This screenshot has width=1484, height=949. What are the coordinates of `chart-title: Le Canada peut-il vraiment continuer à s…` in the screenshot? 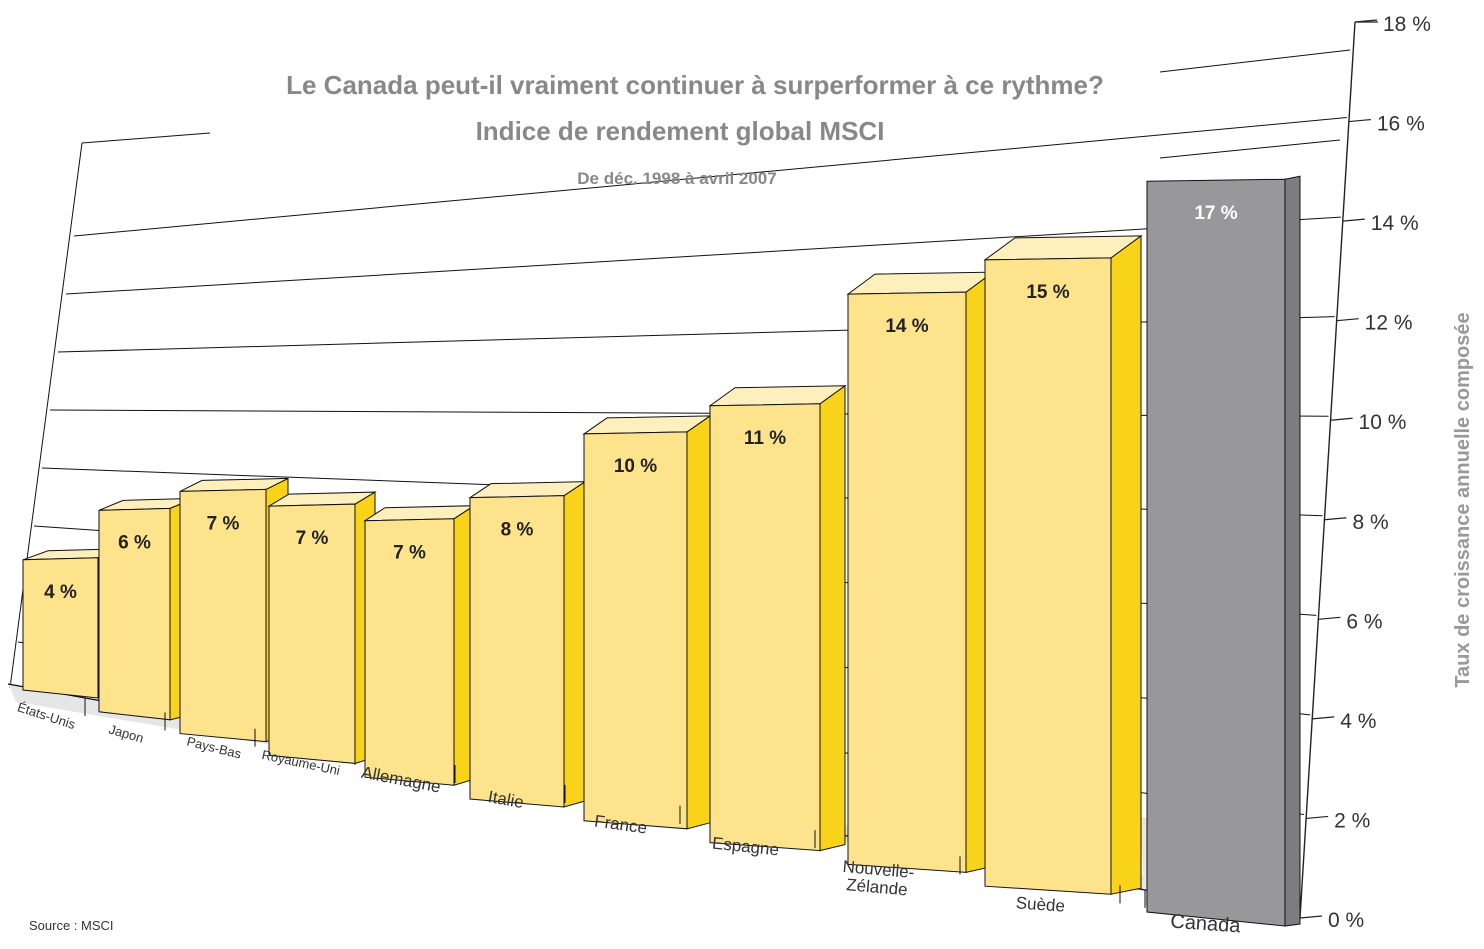 It's located at (695, 85).